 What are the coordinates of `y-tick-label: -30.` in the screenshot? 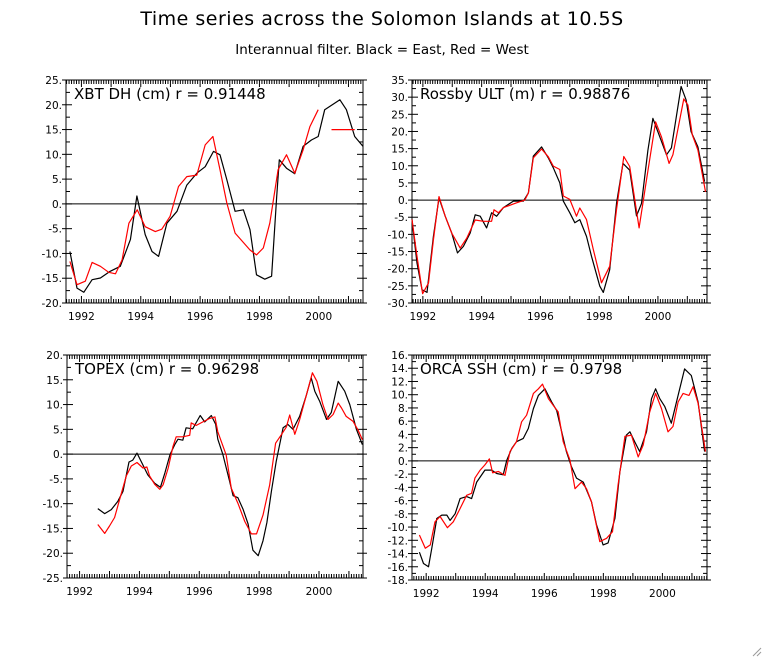 It's located at (398, 304).